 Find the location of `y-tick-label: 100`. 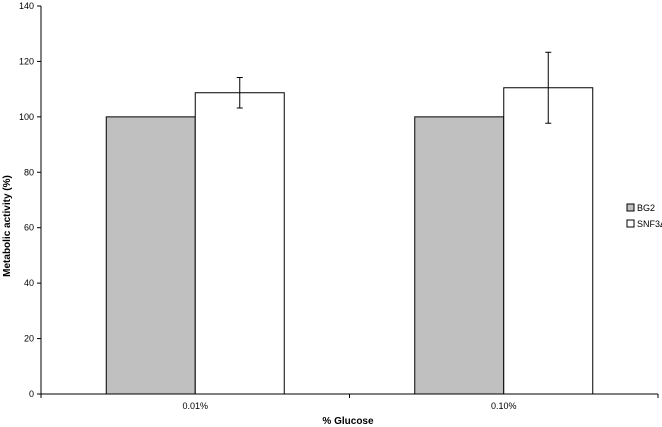

y-tick-label: 100 is located at coordinates (26, 117).